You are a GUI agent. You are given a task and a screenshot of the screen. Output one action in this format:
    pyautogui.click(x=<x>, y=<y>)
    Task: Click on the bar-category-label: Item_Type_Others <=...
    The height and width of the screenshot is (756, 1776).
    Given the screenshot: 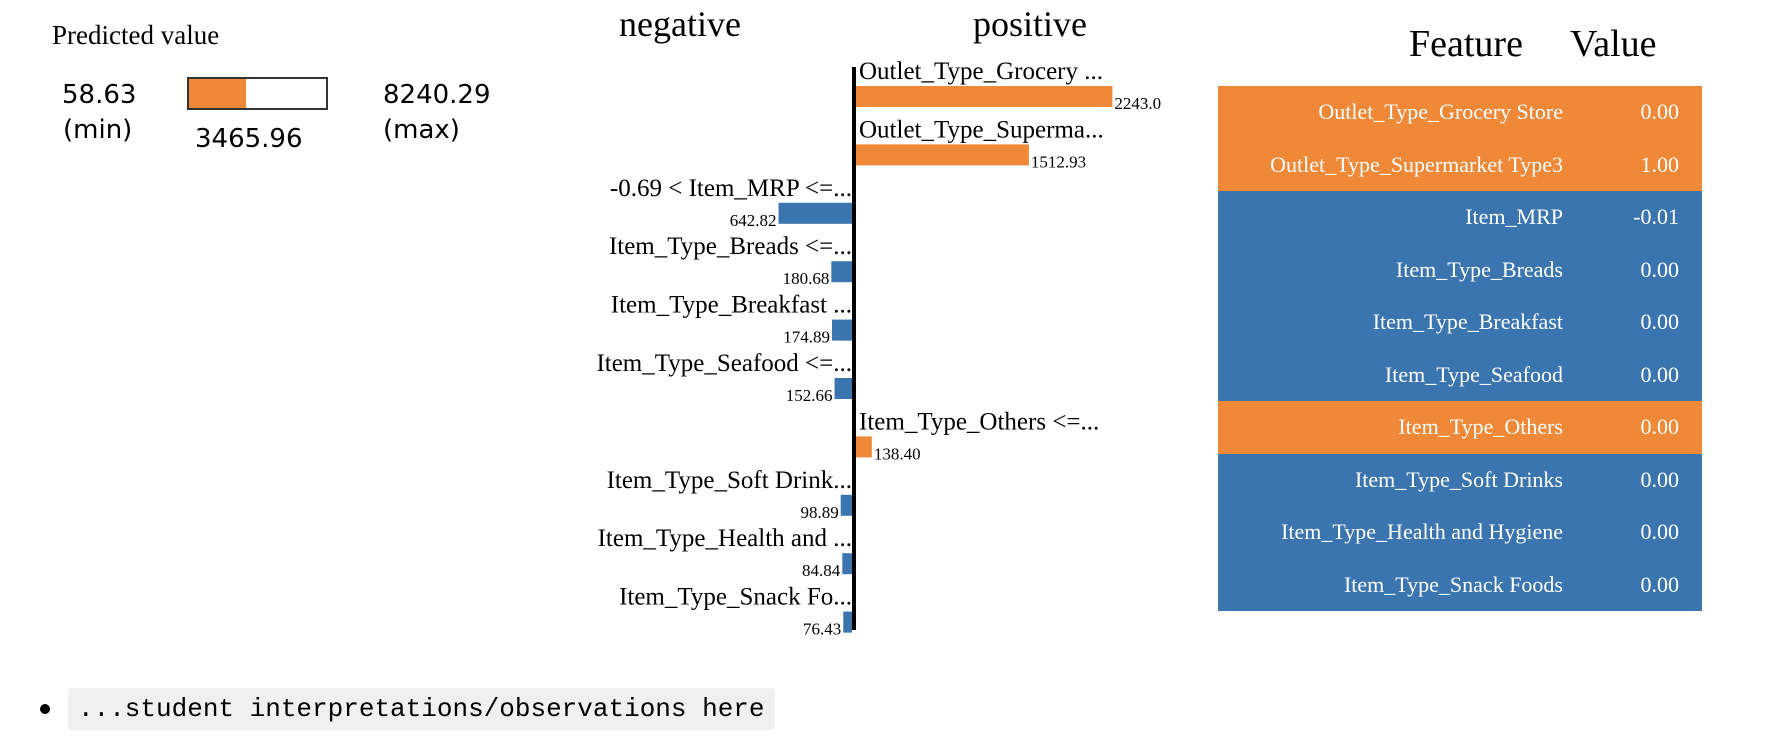 What is the action you would take?
    pyautogui.click(x=979, y=421)
    